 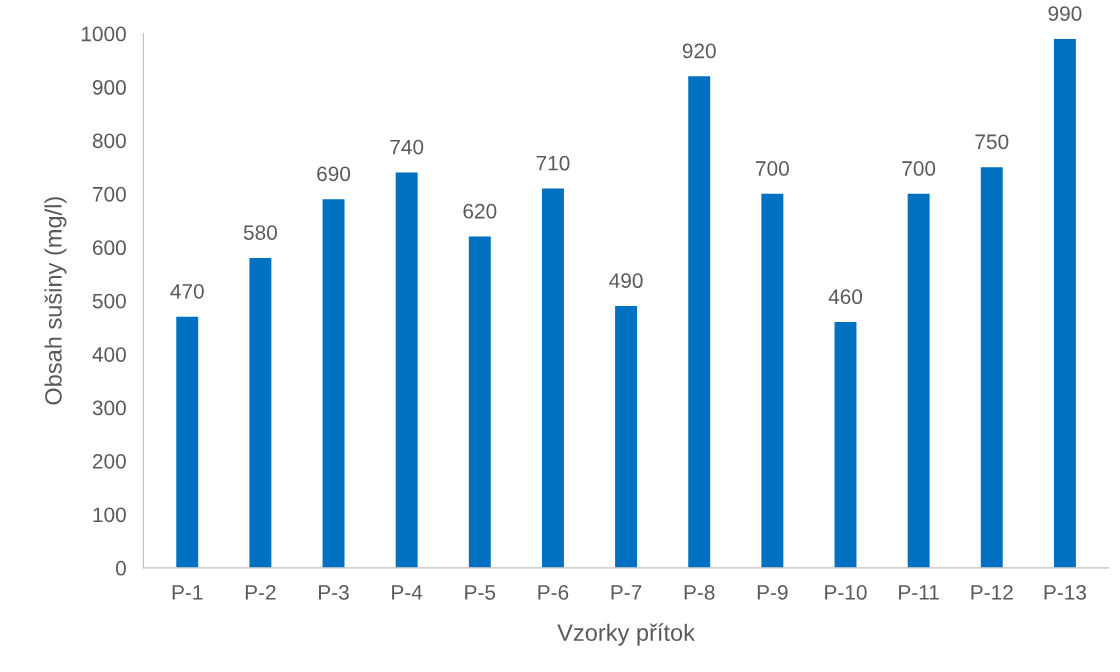 I want to click on x-tick-label: P-10, so click(x=846, y=592).